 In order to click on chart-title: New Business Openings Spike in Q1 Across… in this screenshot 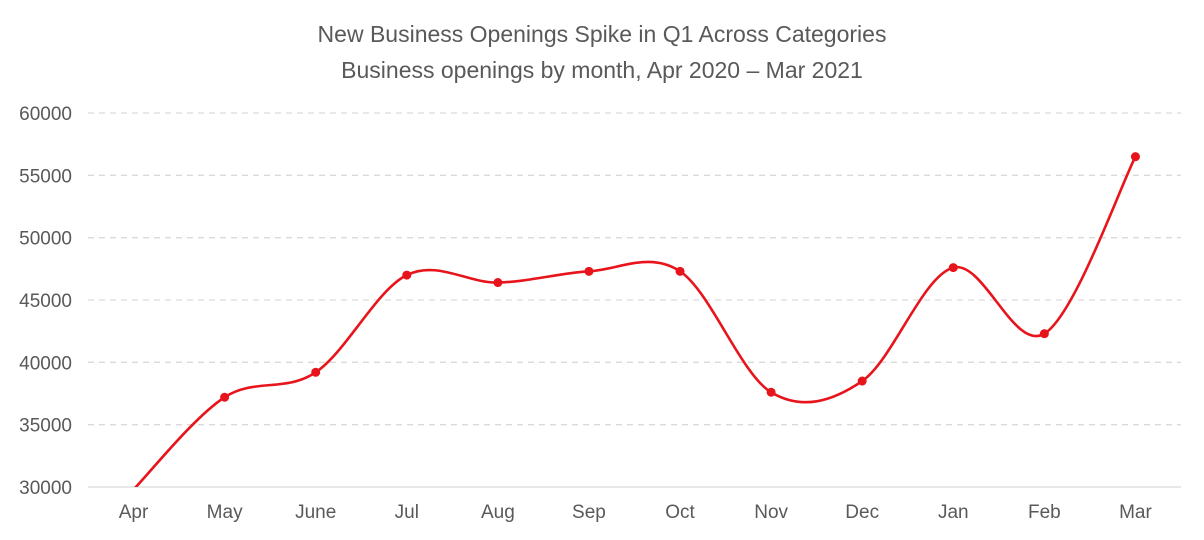, I will do `click(602, 34)`.